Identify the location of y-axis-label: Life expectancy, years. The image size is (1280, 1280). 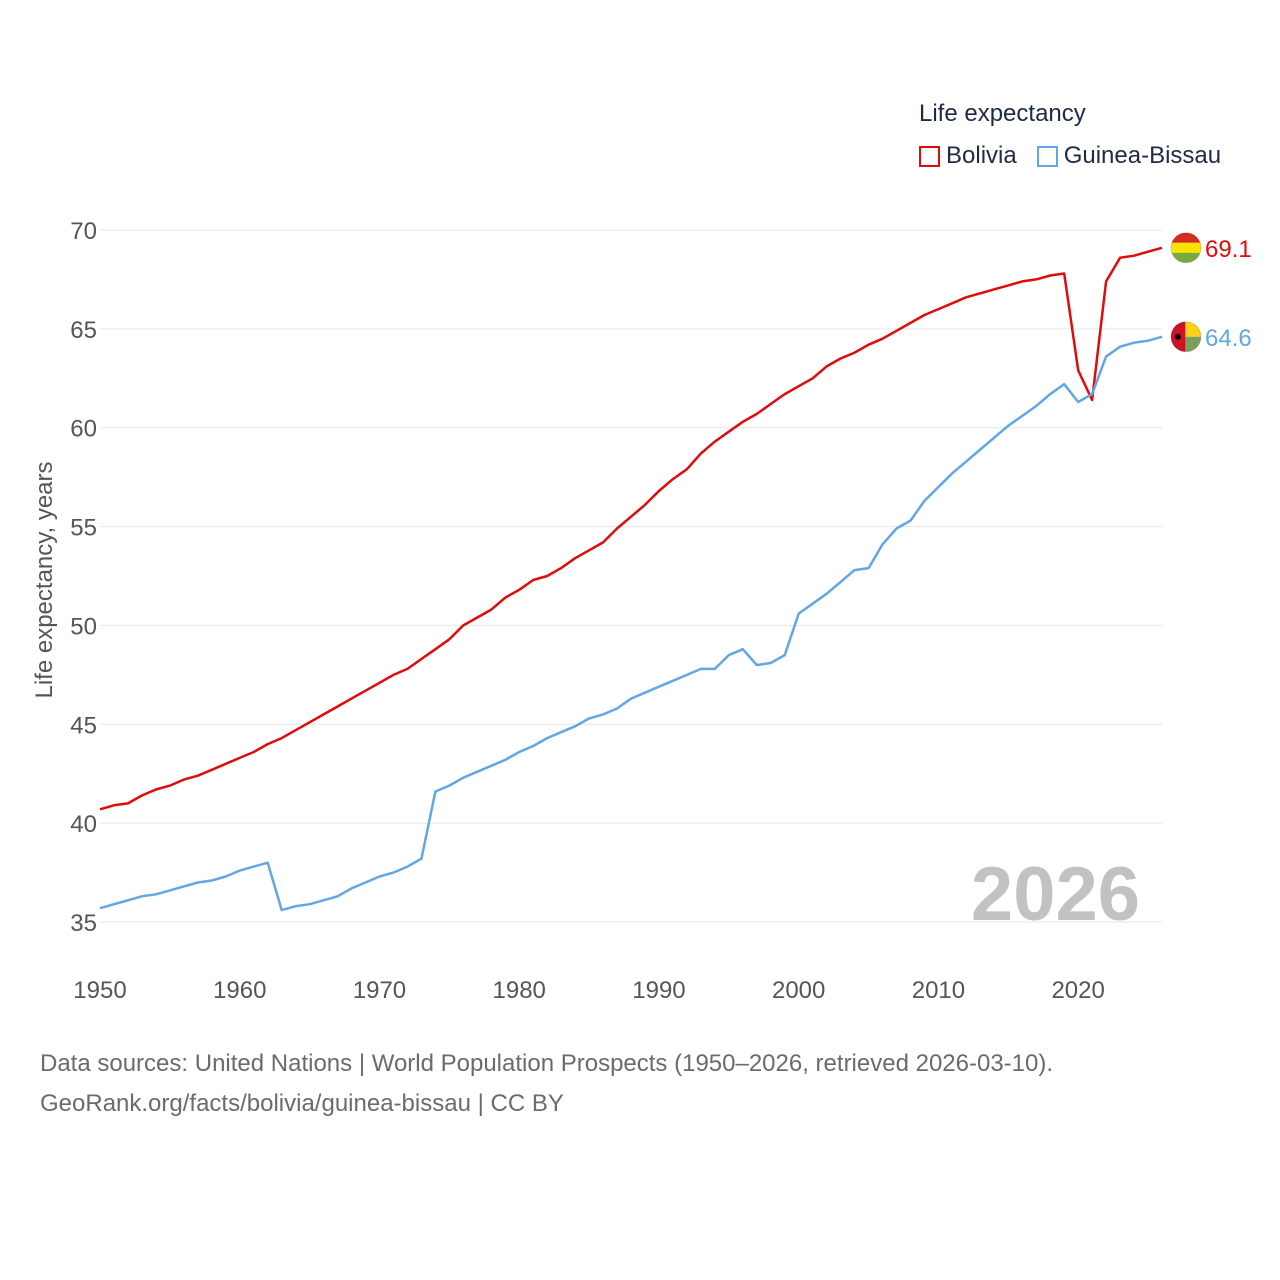
(44, 579).